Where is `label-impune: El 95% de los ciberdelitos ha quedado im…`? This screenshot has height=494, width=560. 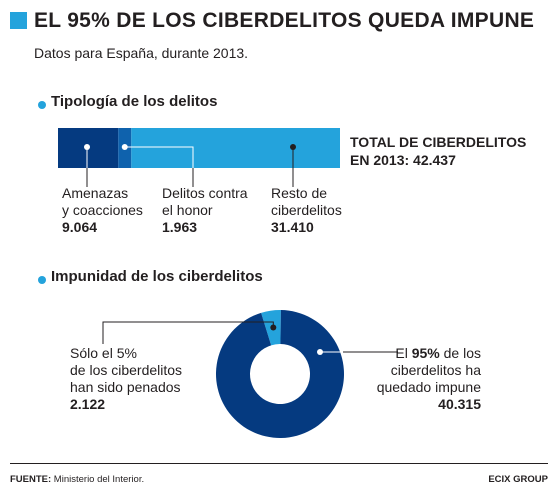 label-impune: El 95% de los ciberdelitos ha quedado im… is located at coordinates (429, 379).